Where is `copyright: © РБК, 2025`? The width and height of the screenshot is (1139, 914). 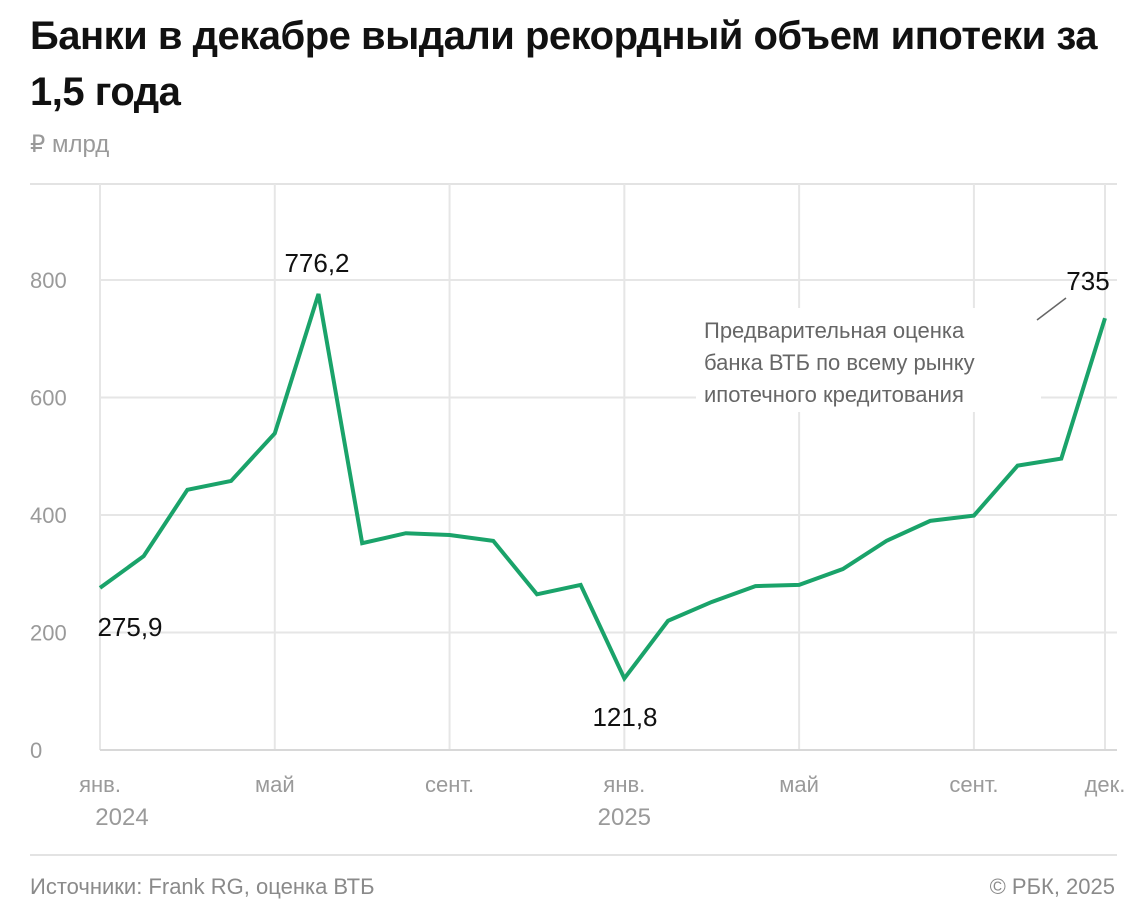
copyright: © РБК, 2025 is located at coordinates (1052, 886).